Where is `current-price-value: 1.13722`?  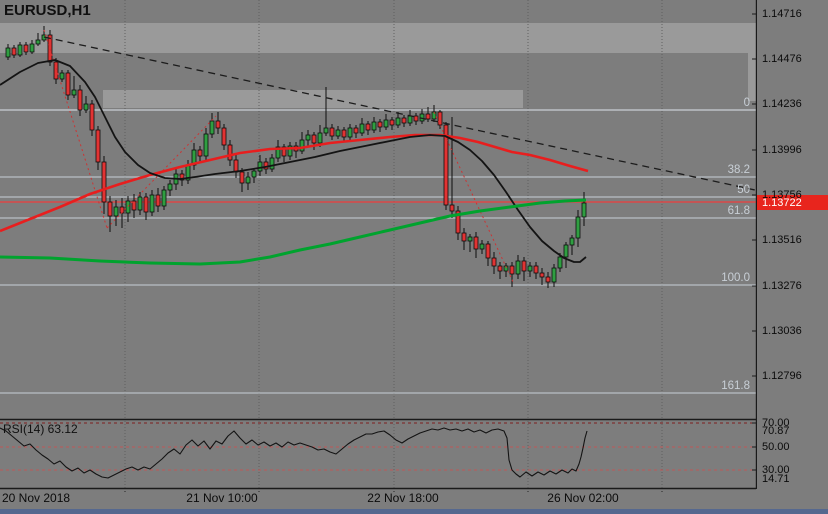
current-price-value: 1.13722 is located at coordinates (782, 202).